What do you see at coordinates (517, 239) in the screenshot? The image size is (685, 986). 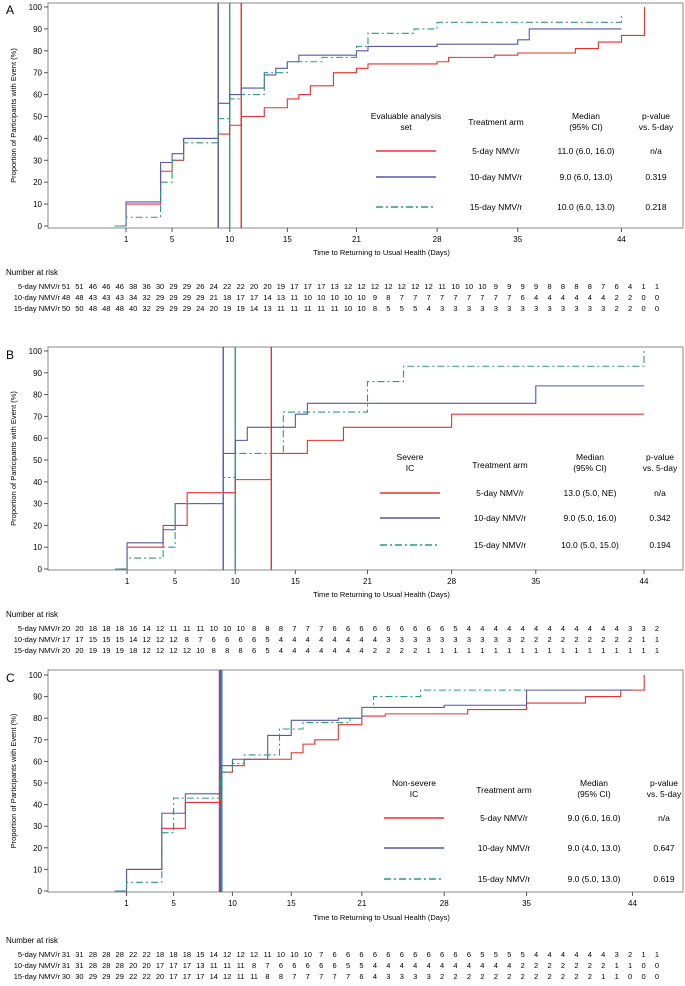 I see `x-tick-label: 35` at bounding box center [517, 239].